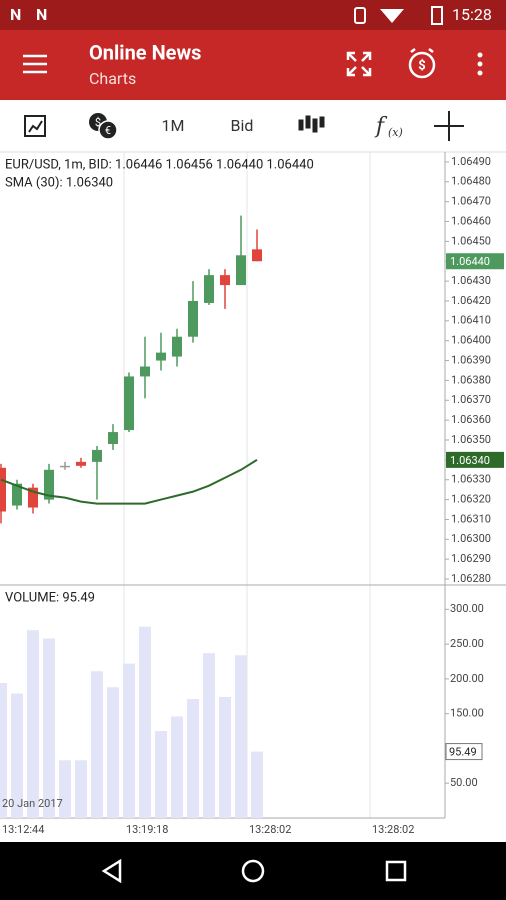 This screenshot has width=506, height=900. Describe the element at coordinates (471, 399) in the screenshot. I see `y-tick-label: 1.06370` at that location.